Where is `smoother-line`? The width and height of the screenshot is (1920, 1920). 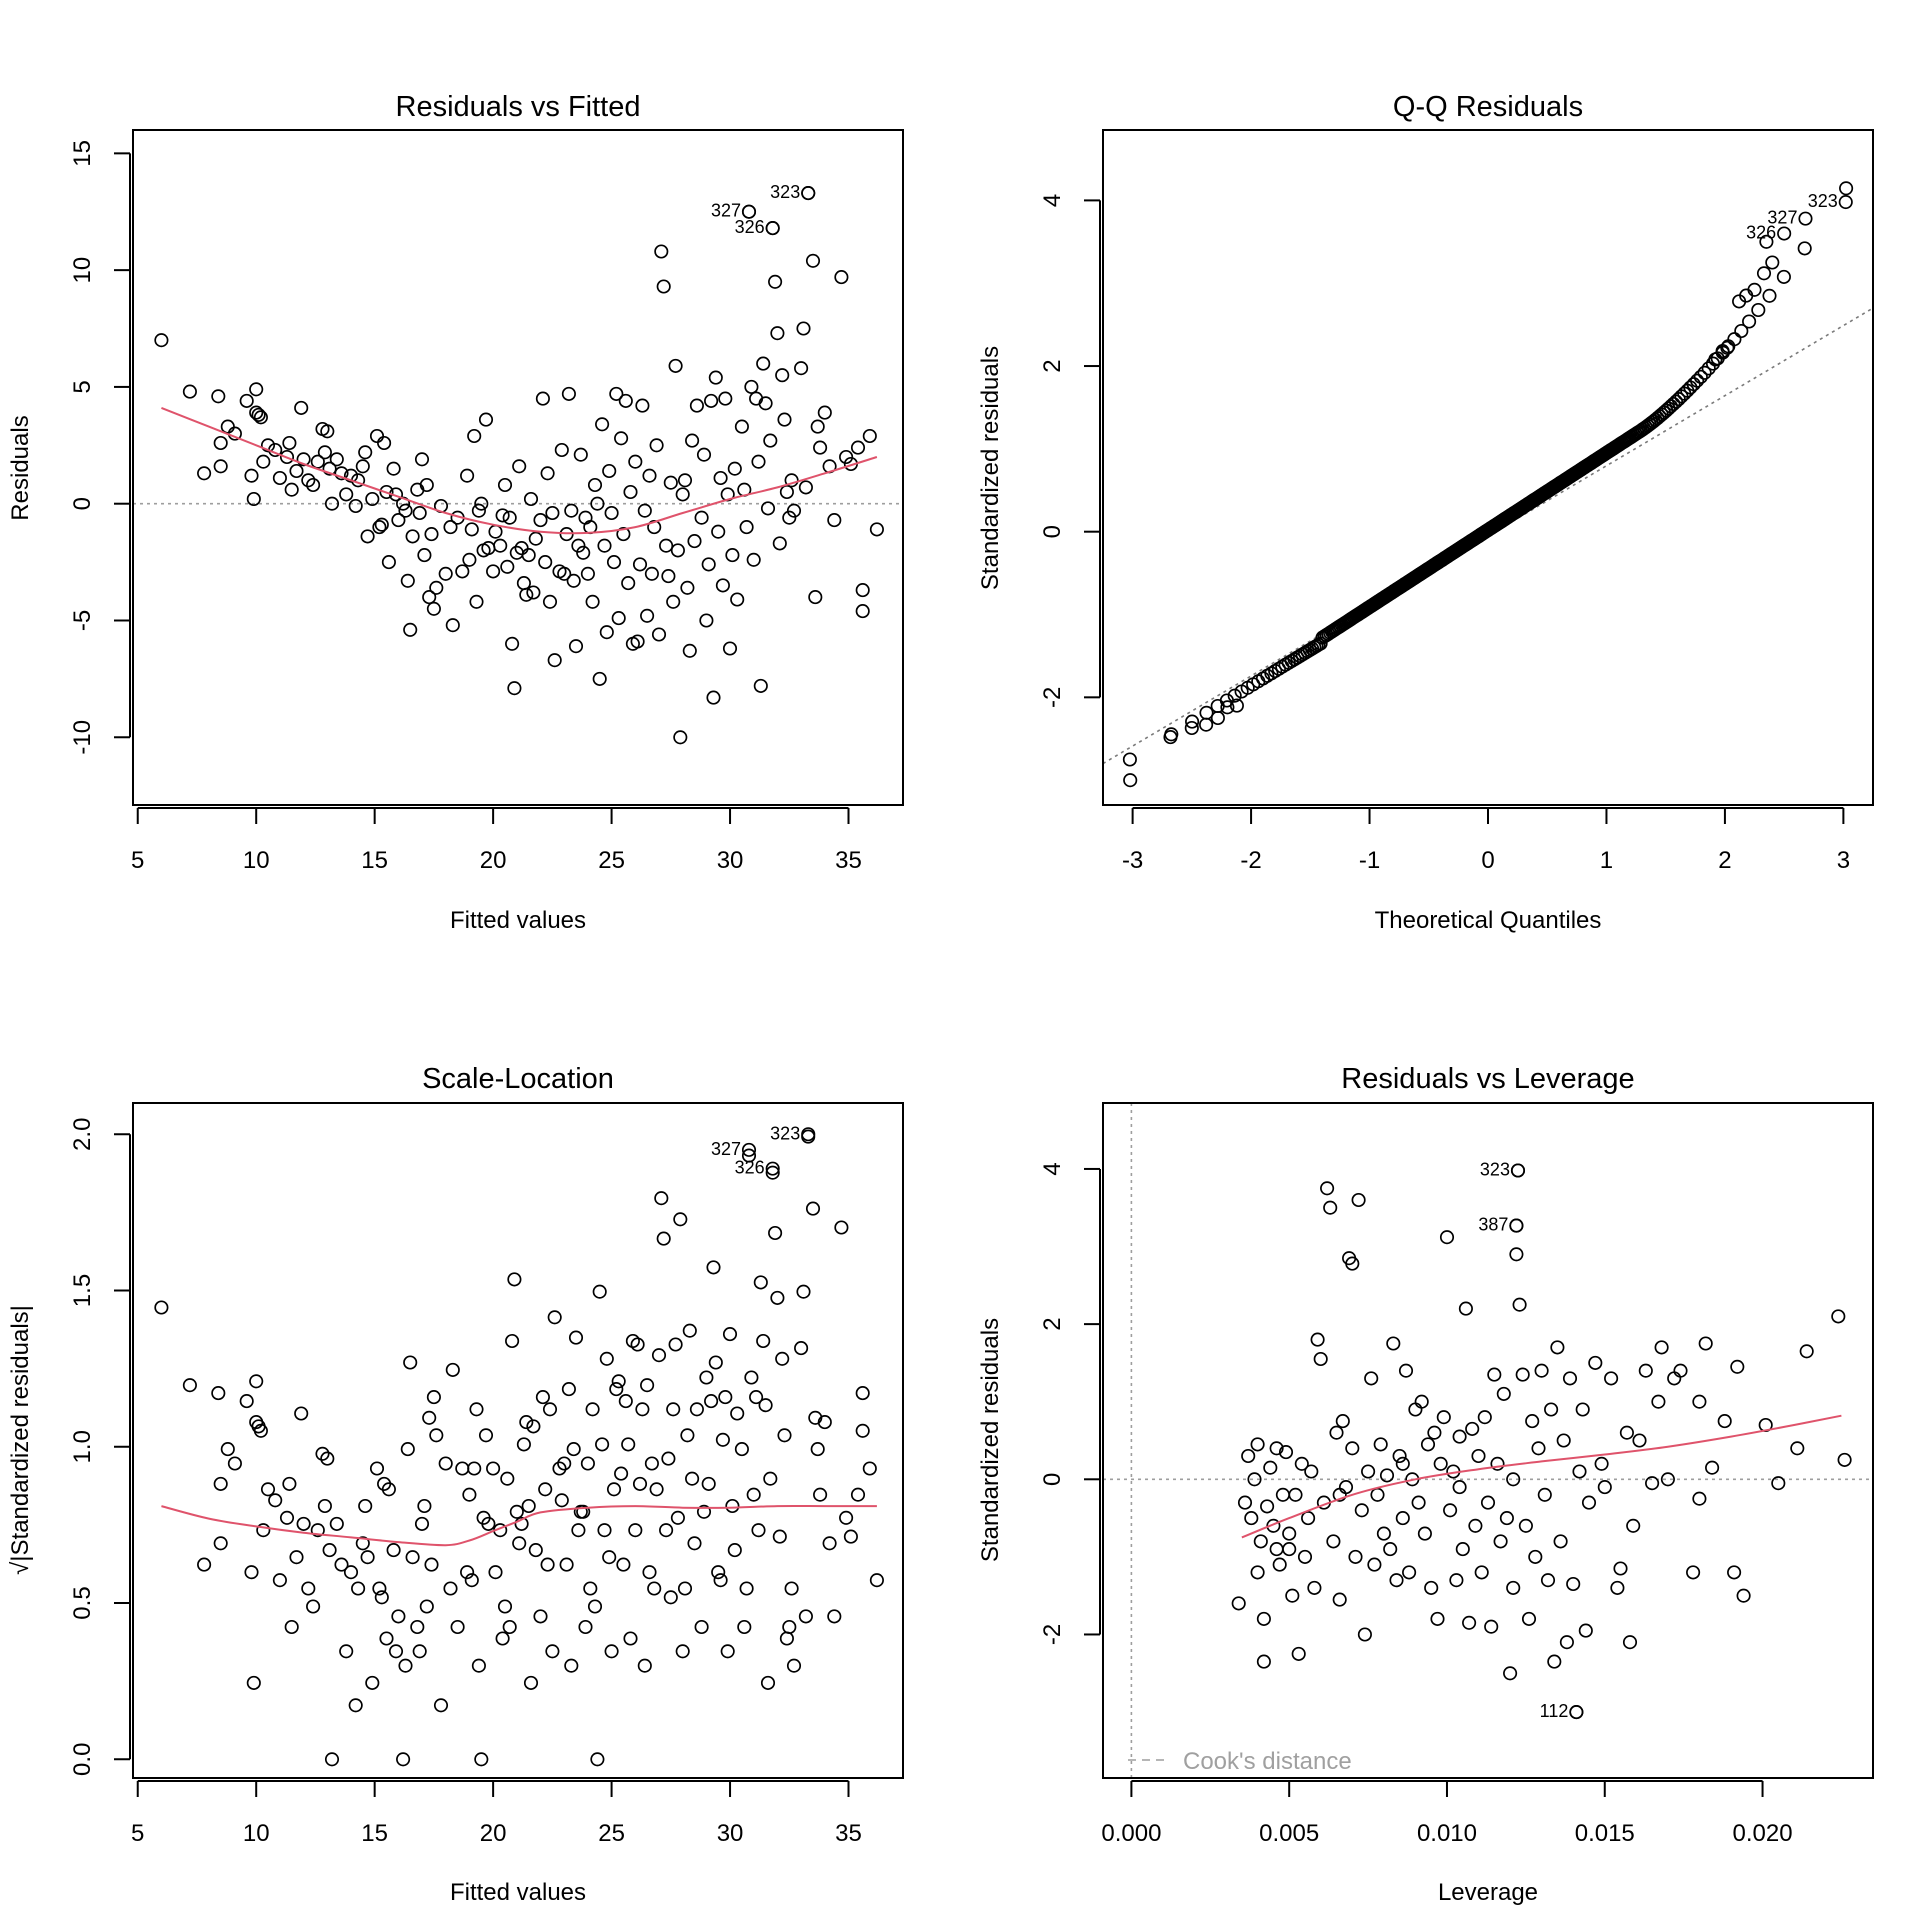
smoother-line is located at coordinates (519, 471).